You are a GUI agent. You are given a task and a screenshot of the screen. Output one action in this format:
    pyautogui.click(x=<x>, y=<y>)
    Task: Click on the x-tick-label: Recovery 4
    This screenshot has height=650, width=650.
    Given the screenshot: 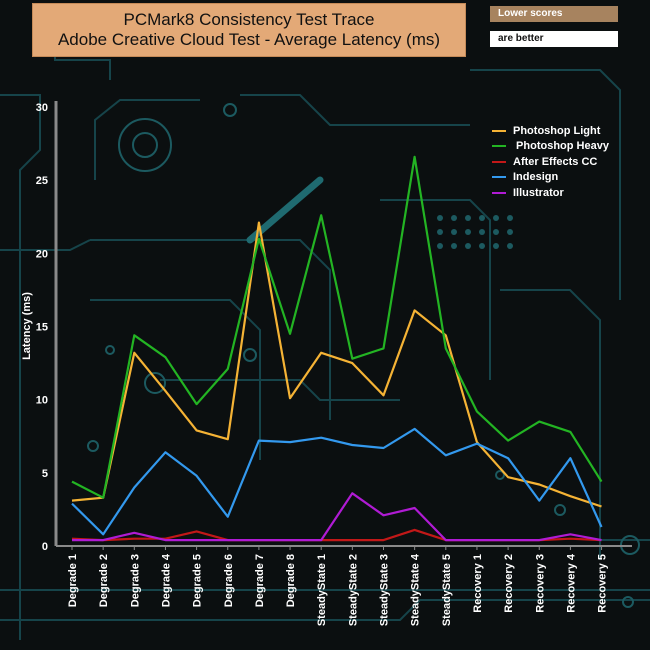 What is the action you would take?
    pyautogui.click(x=571, y=583)
    